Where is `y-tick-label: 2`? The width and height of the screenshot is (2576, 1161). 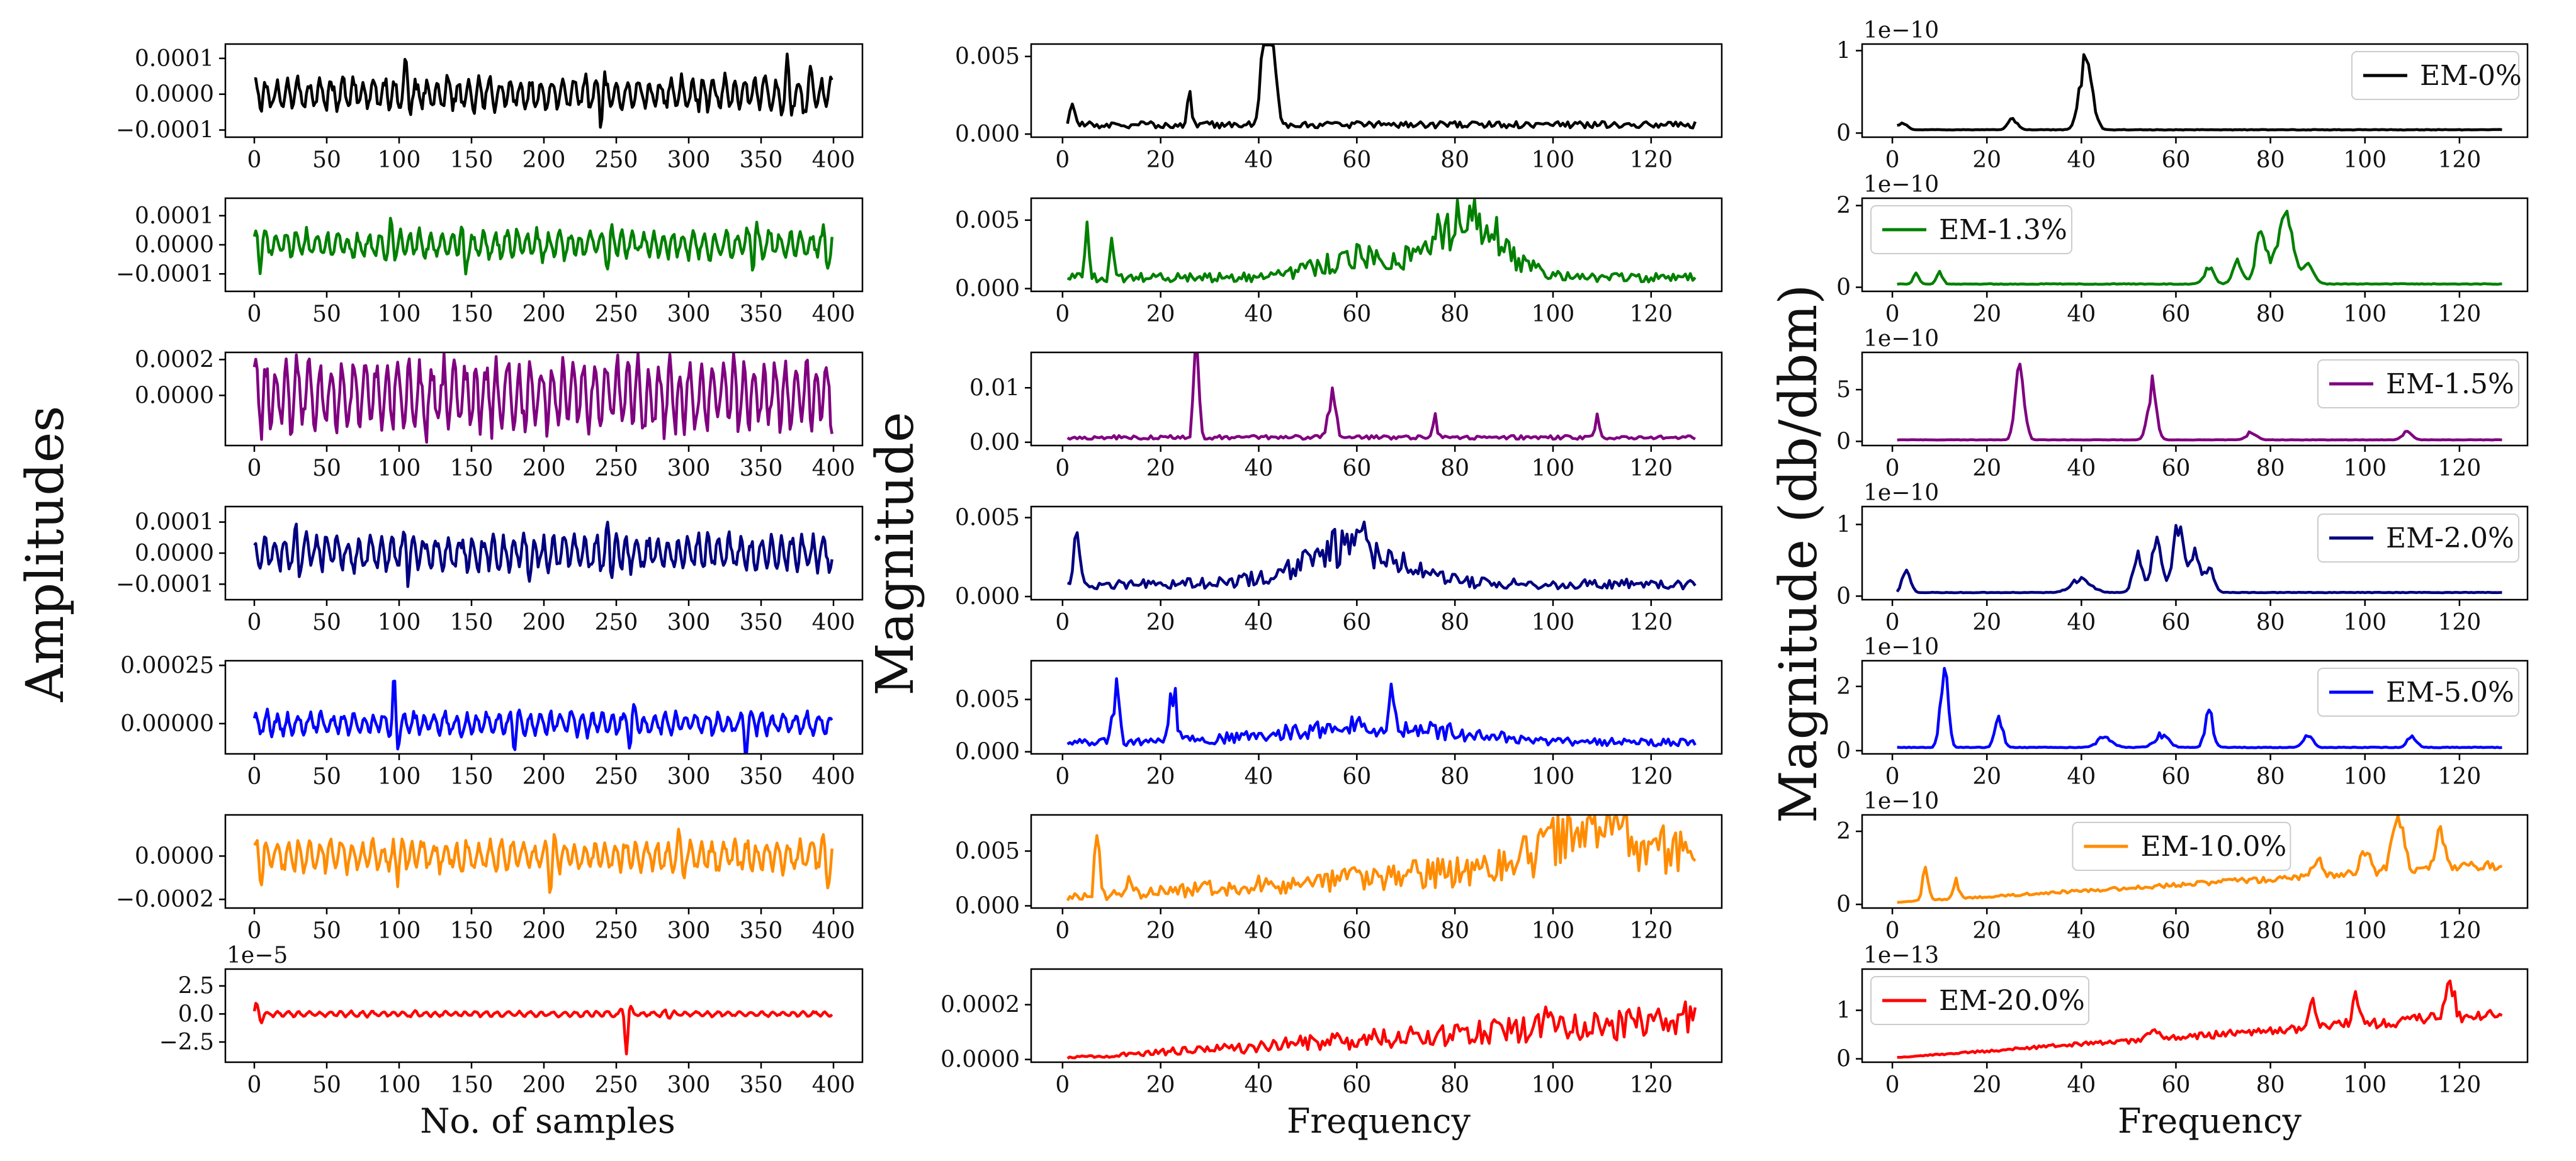
y-tick-label: 2 is located at coordinates (1843, 206).